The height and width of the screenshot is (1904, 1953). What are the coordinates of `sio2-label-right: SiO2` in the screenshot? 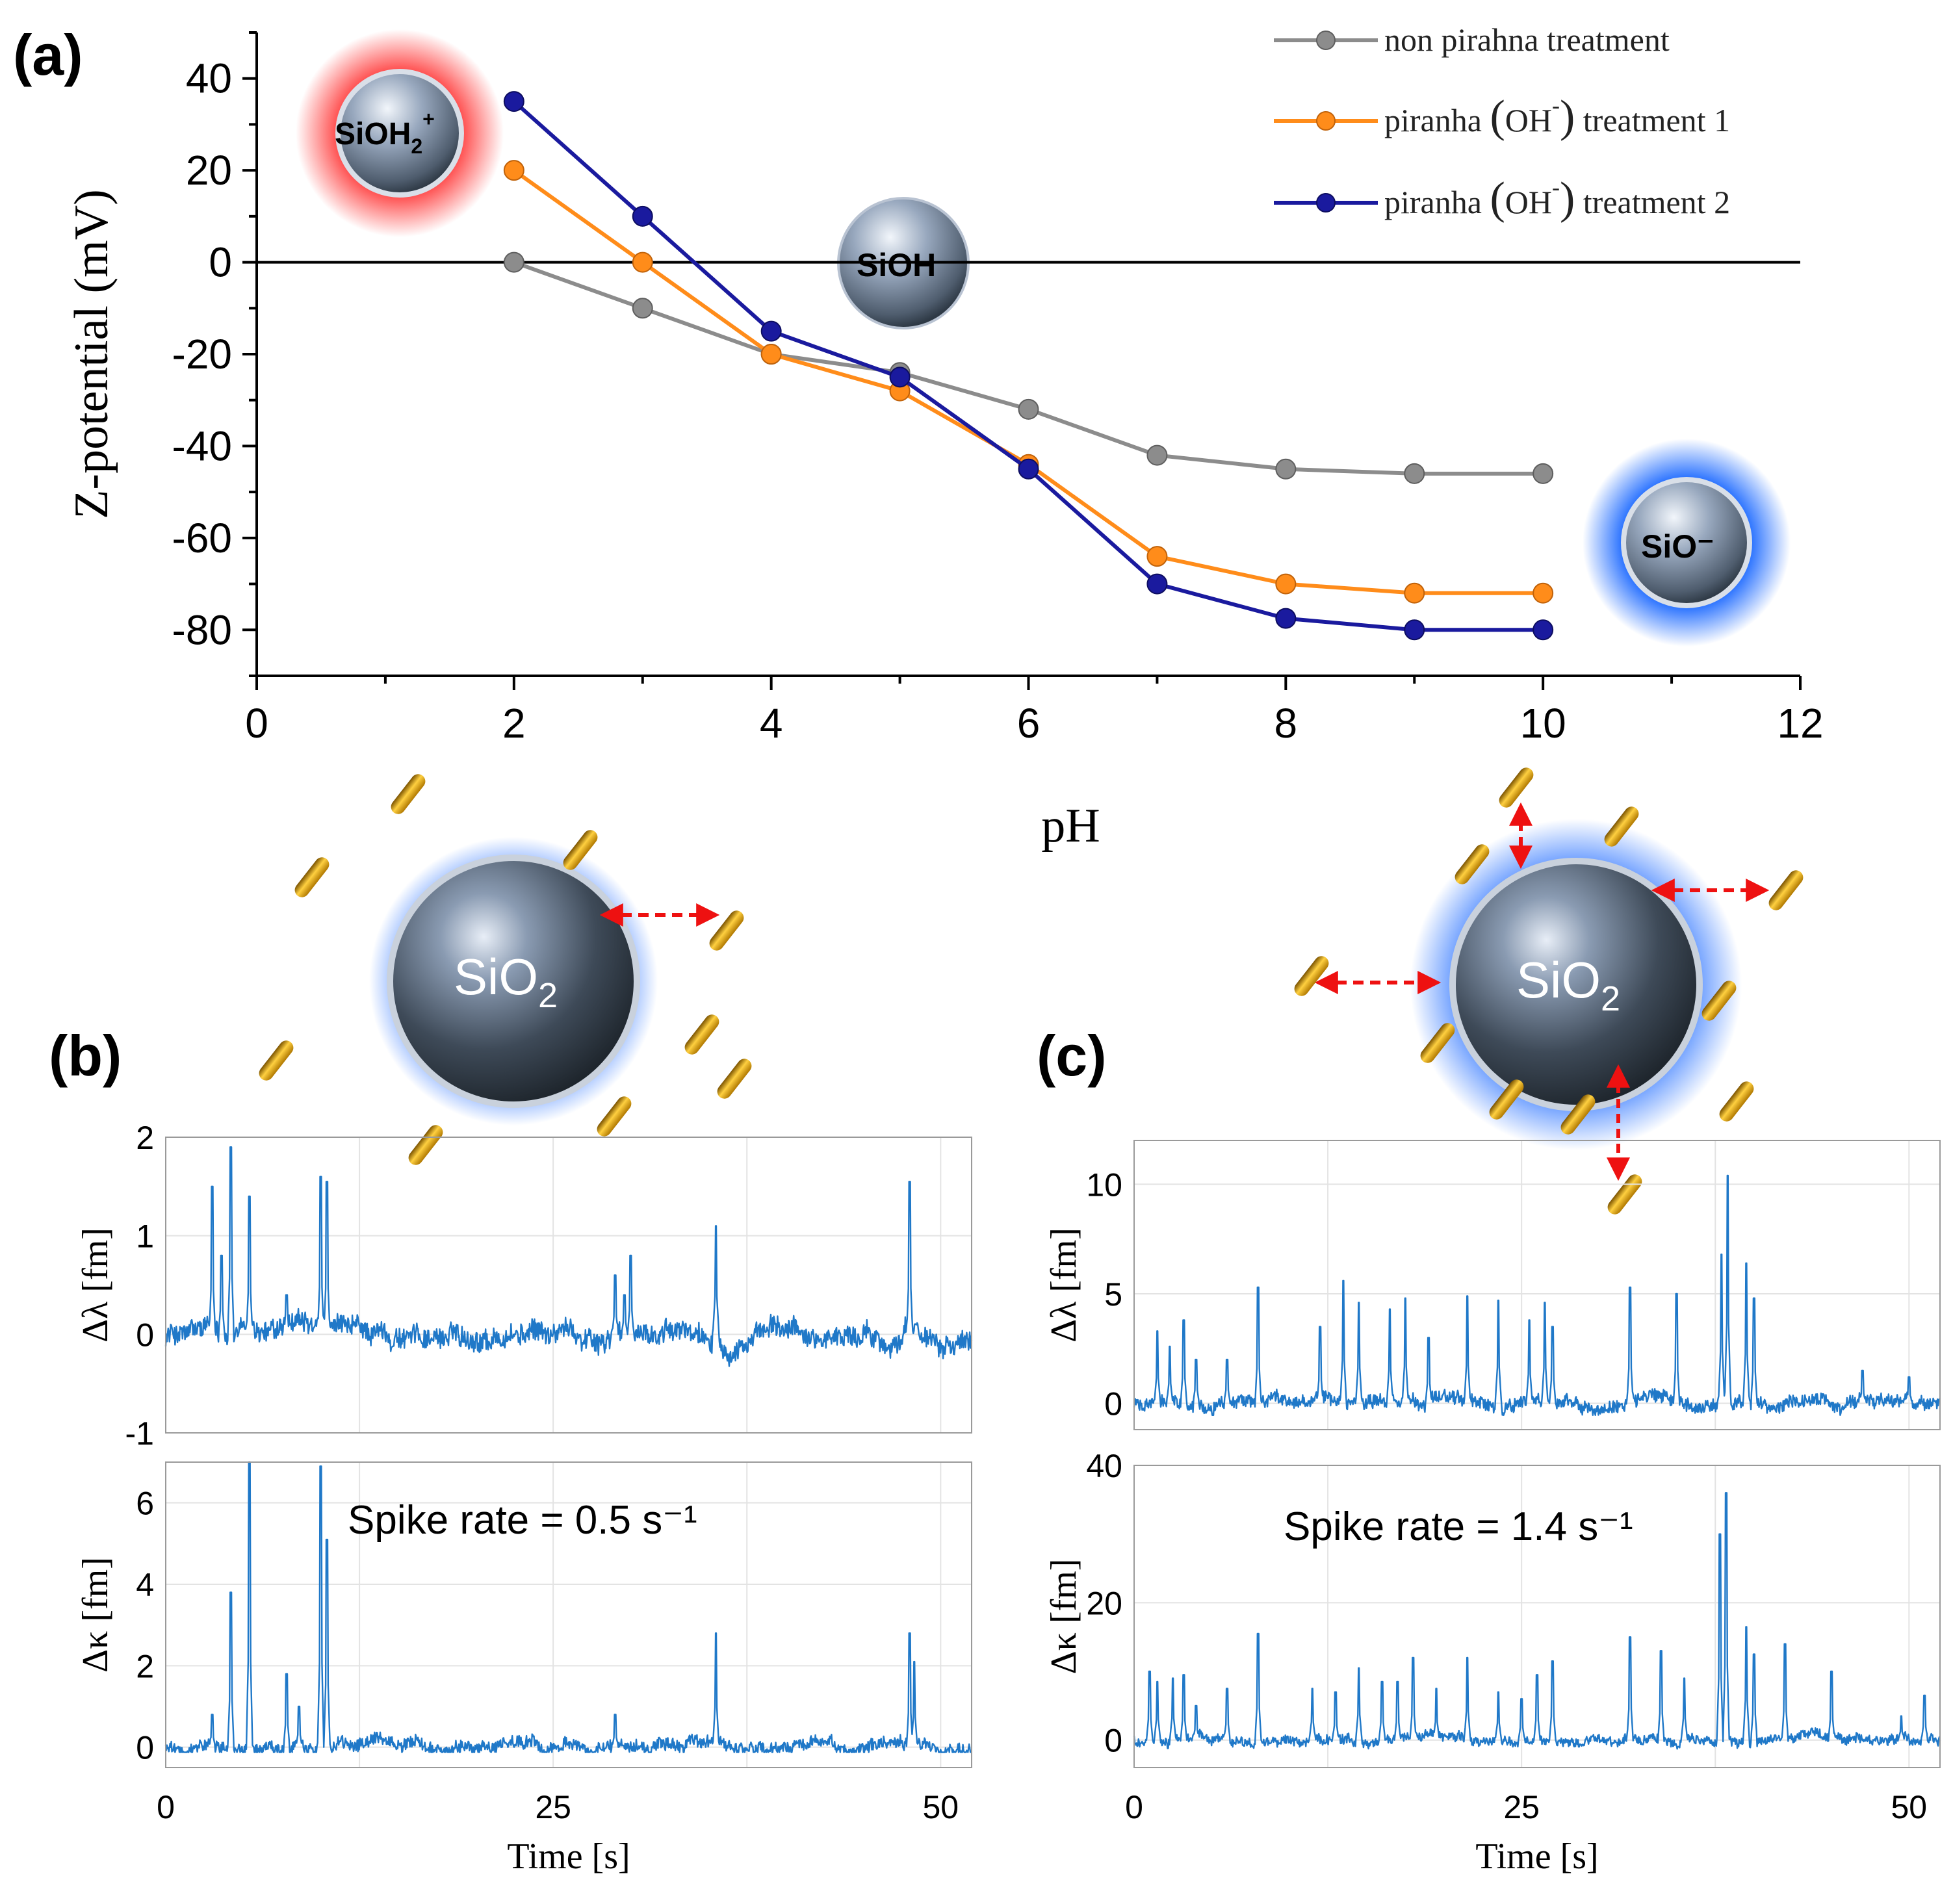 It's located at (1568, 984).